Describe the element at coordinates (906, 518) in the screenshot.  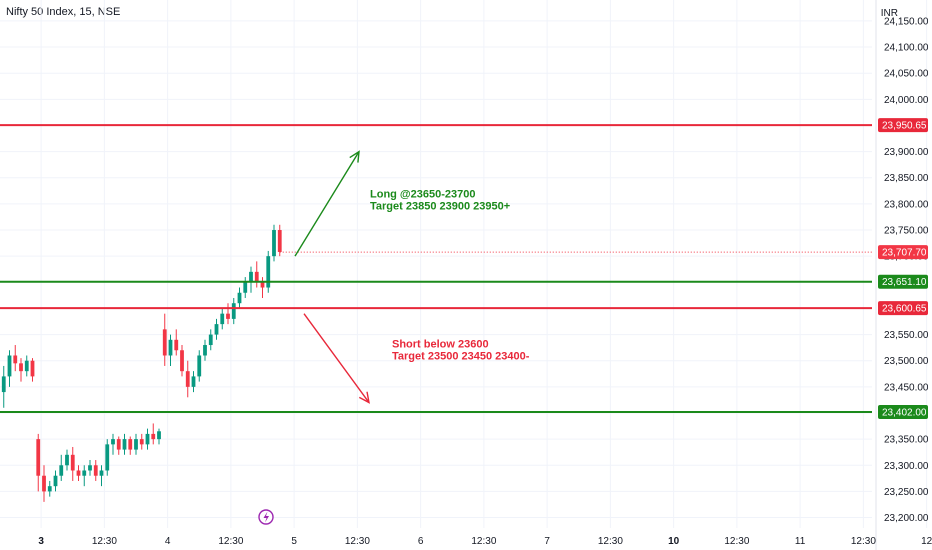
I see `y-tick-label: 23,200.00` at that location.